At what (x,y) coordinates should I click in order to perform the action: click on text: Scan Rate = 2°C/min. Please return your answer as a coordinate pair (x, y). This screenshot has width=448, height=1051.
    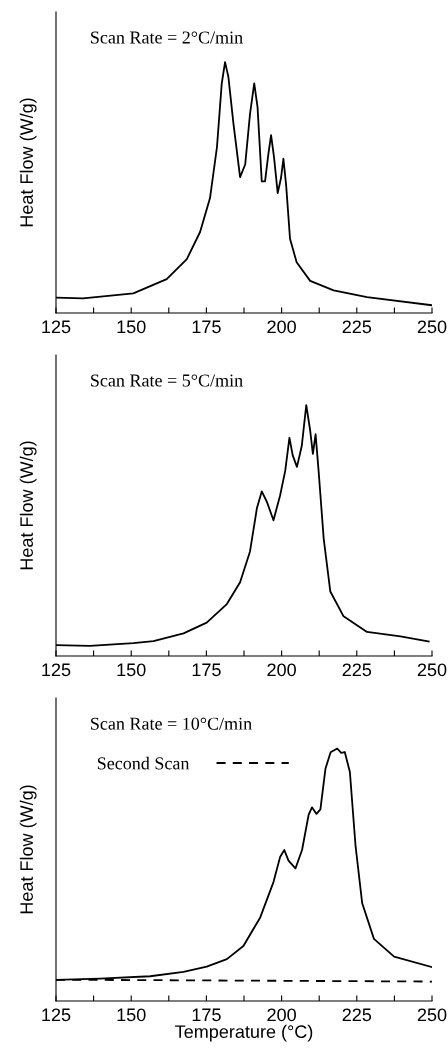
    Looking at the image, I should click on (167, 37).